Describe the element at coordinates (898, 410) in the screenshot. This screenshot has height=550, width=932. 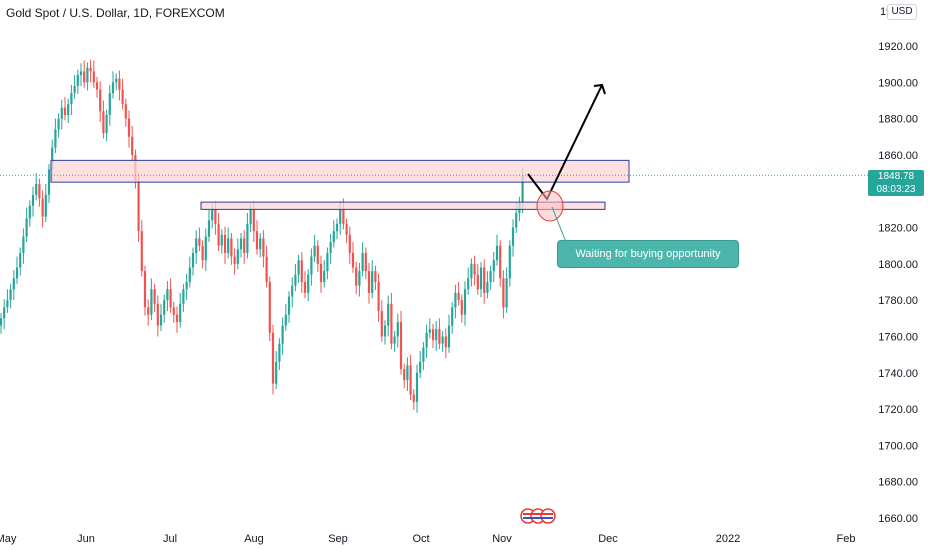
I see `price-tick-label: 1720.00` at that location.